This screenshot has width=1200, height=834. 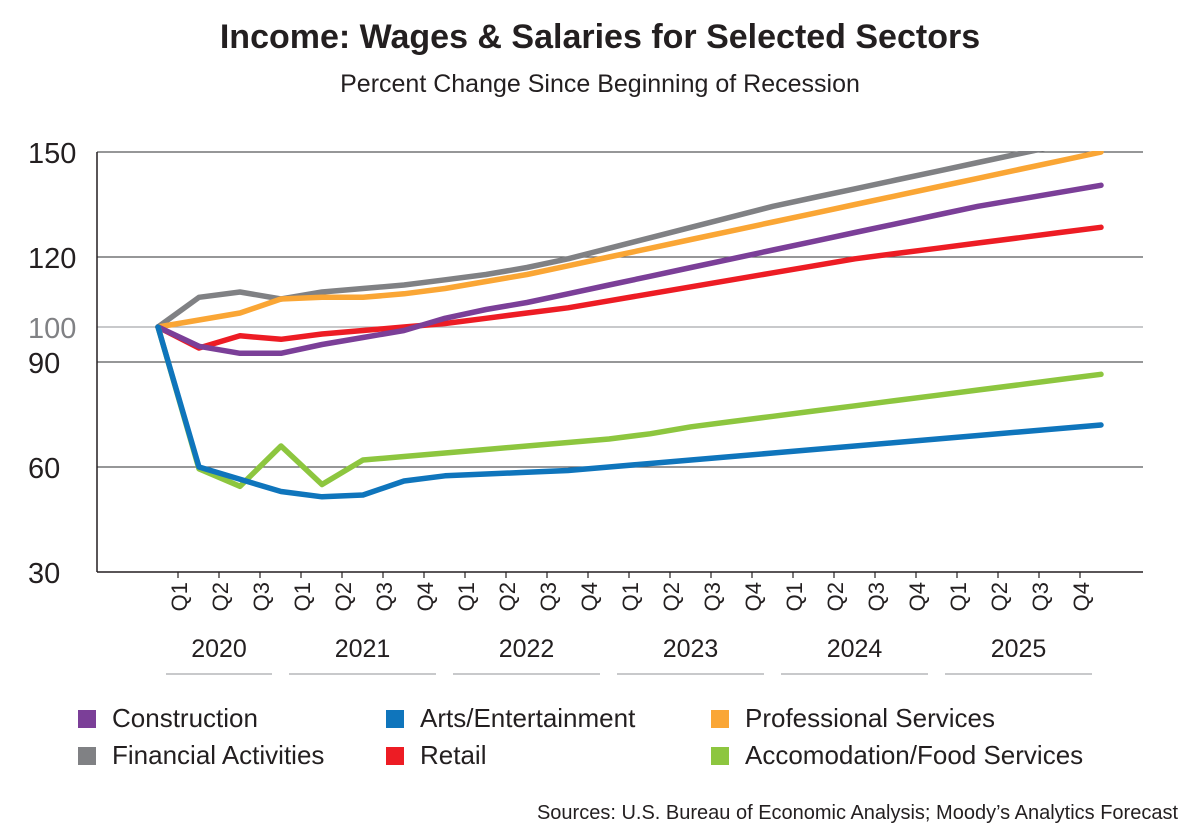 I want to click on legend-item-construction: Construction, so click(x=168, y=718).